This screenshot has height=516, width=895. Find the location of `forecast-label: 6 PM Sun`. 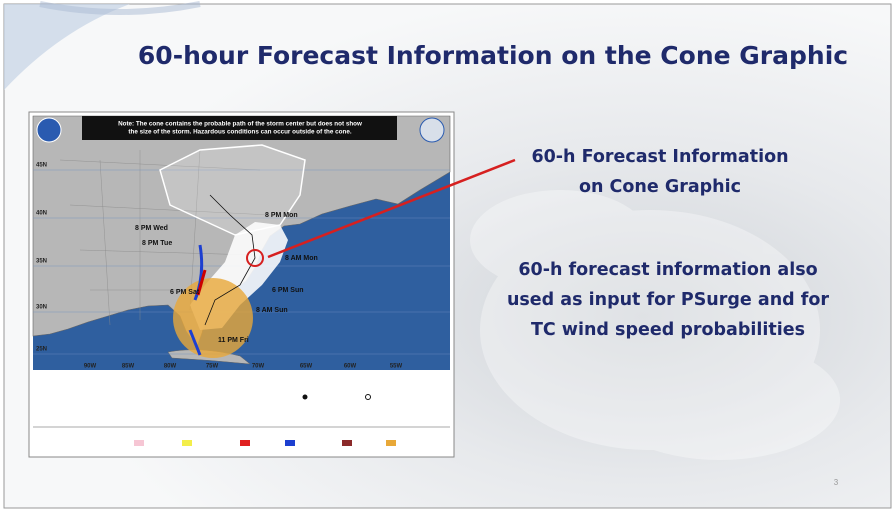

forecast-label: 6 PM Sun is located at coordinates (288, 290).